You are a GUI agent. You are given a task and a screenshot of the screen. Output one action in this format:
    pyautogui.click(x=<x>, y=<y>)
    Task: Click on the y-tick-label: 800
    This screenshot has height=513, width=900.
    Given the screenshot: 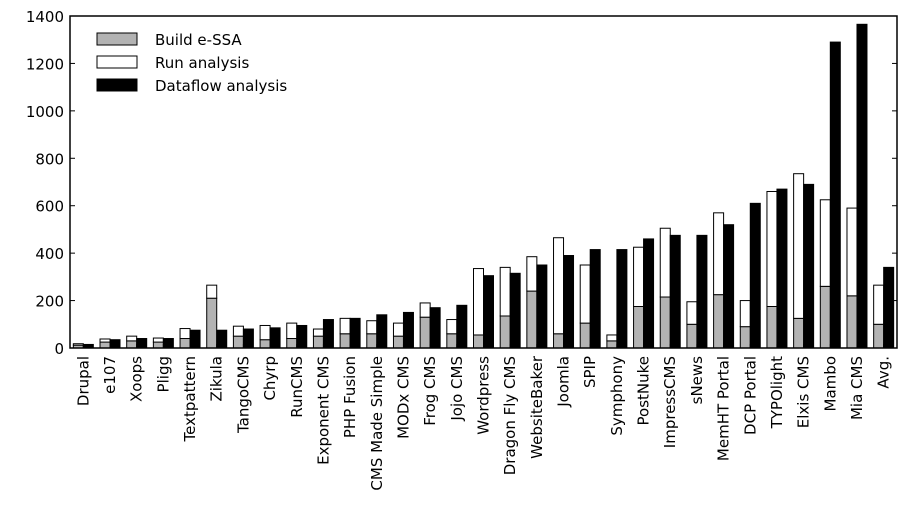 What is the action you would take?
    pyautogui.click(x=49, y=159)
    